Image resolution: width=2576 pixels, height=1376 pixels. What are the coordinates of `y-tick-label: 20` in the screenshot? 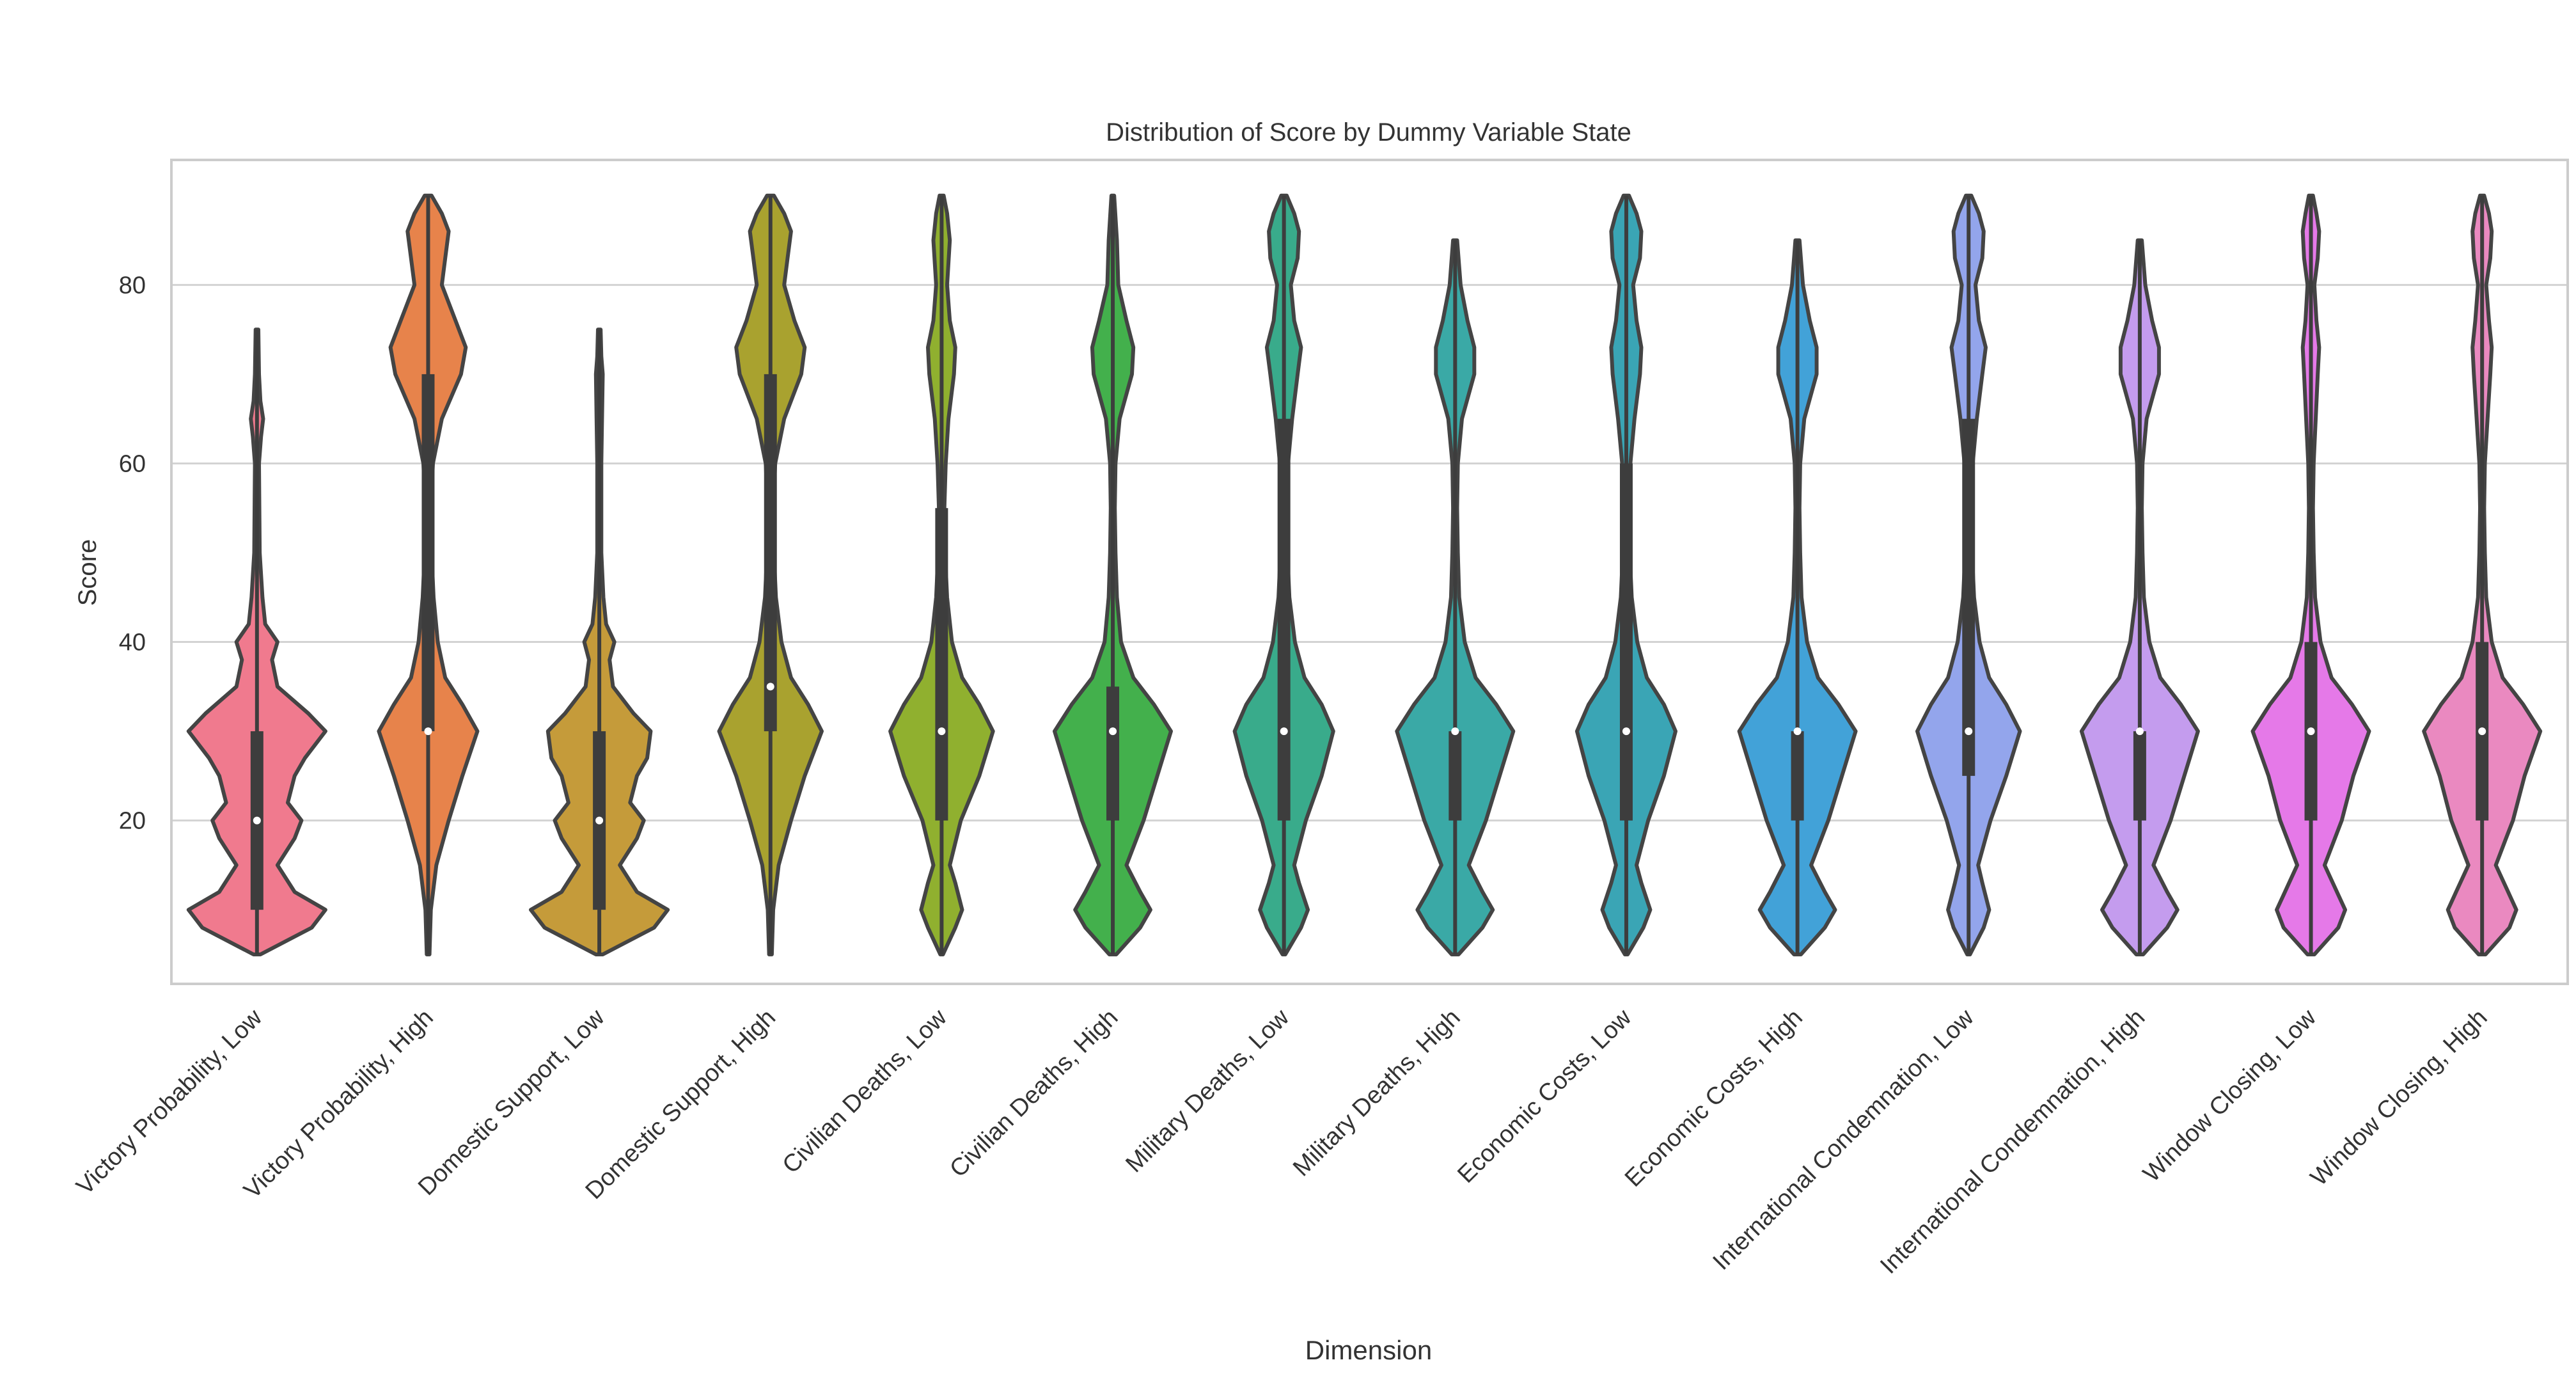 It's located at (132, 822).